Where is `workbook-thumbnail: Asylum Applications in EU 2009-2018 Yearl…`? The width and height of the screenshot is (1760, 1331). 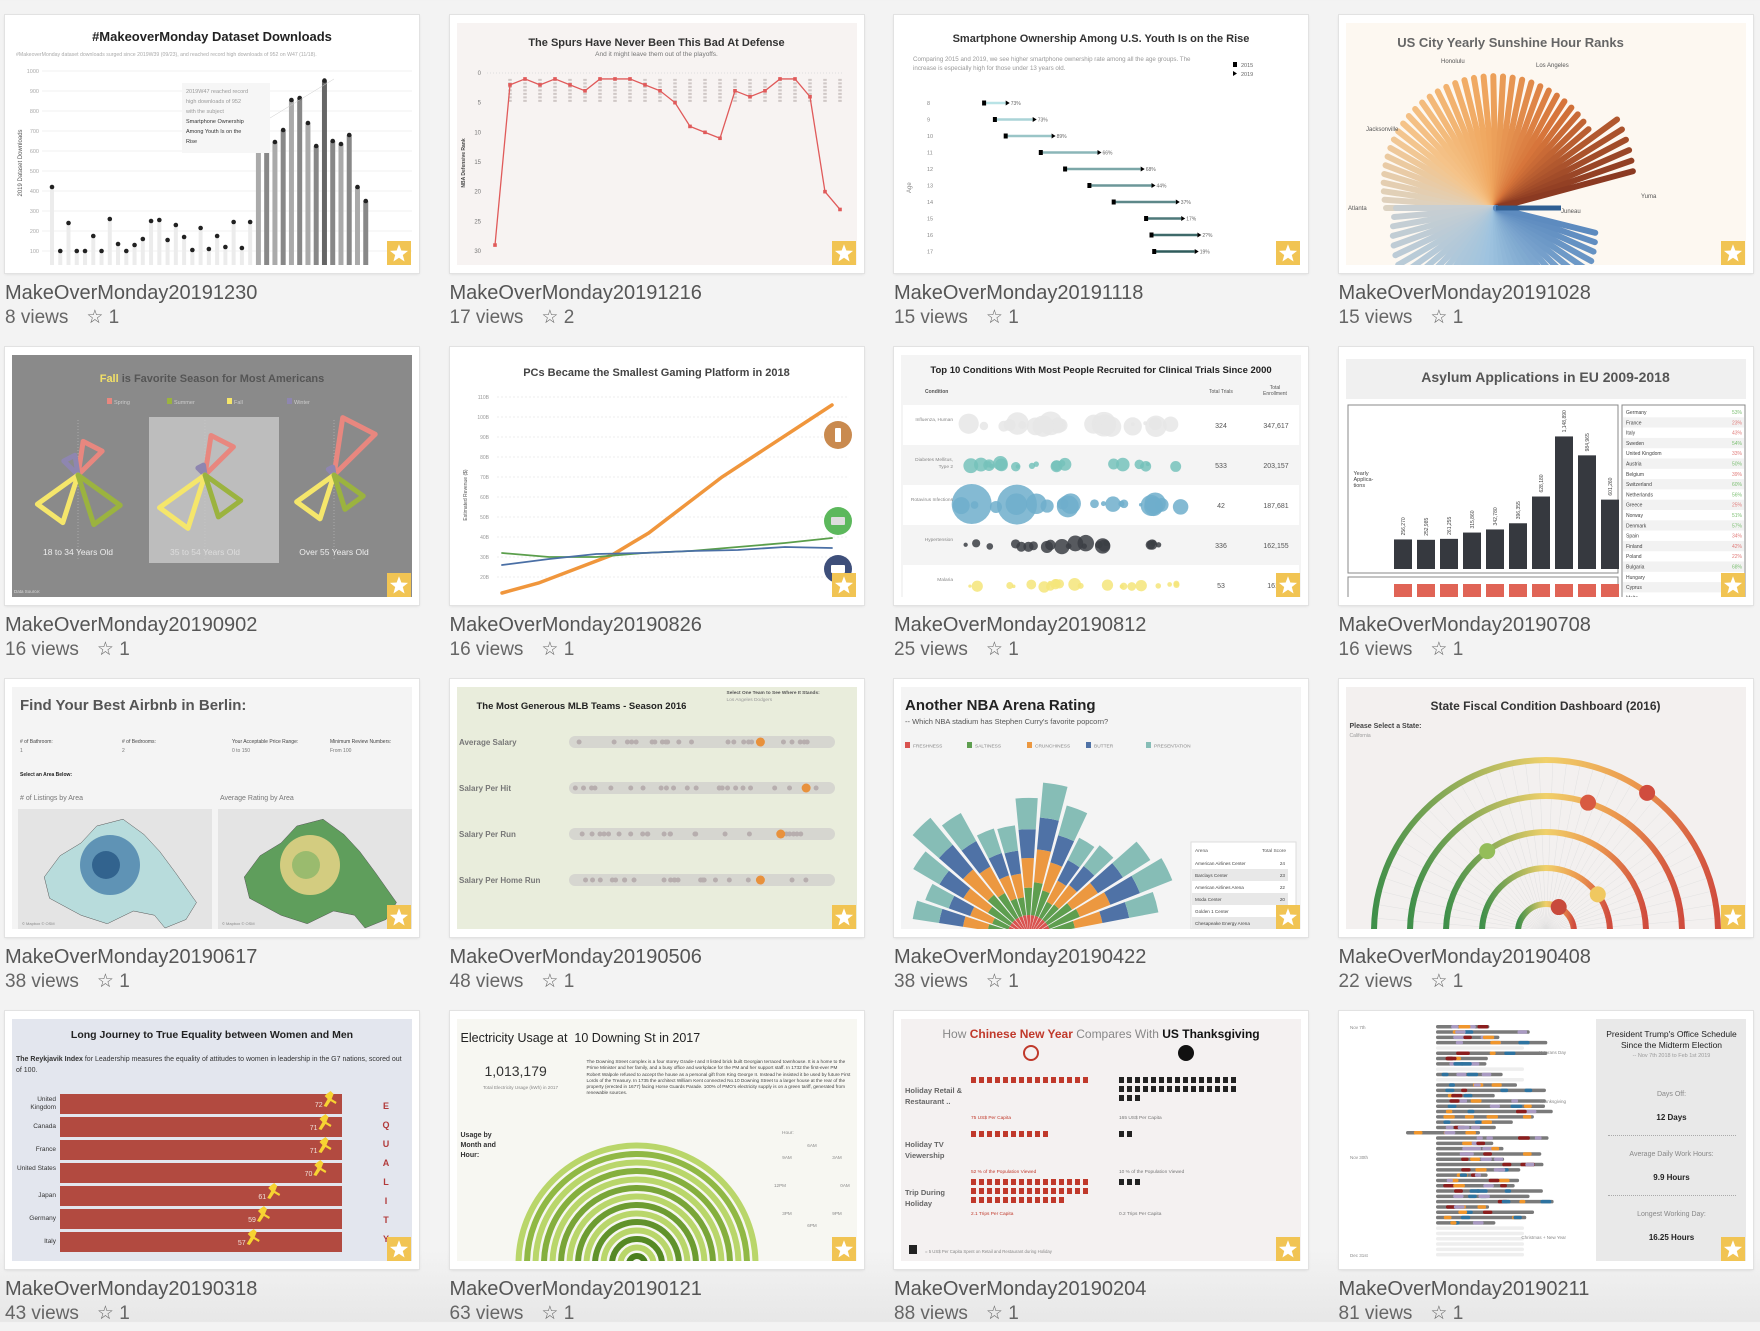
workbook-thumbnail: Asylum Applications in EU 2009-2018 Yearl… is located at coordinates (1545, 476).